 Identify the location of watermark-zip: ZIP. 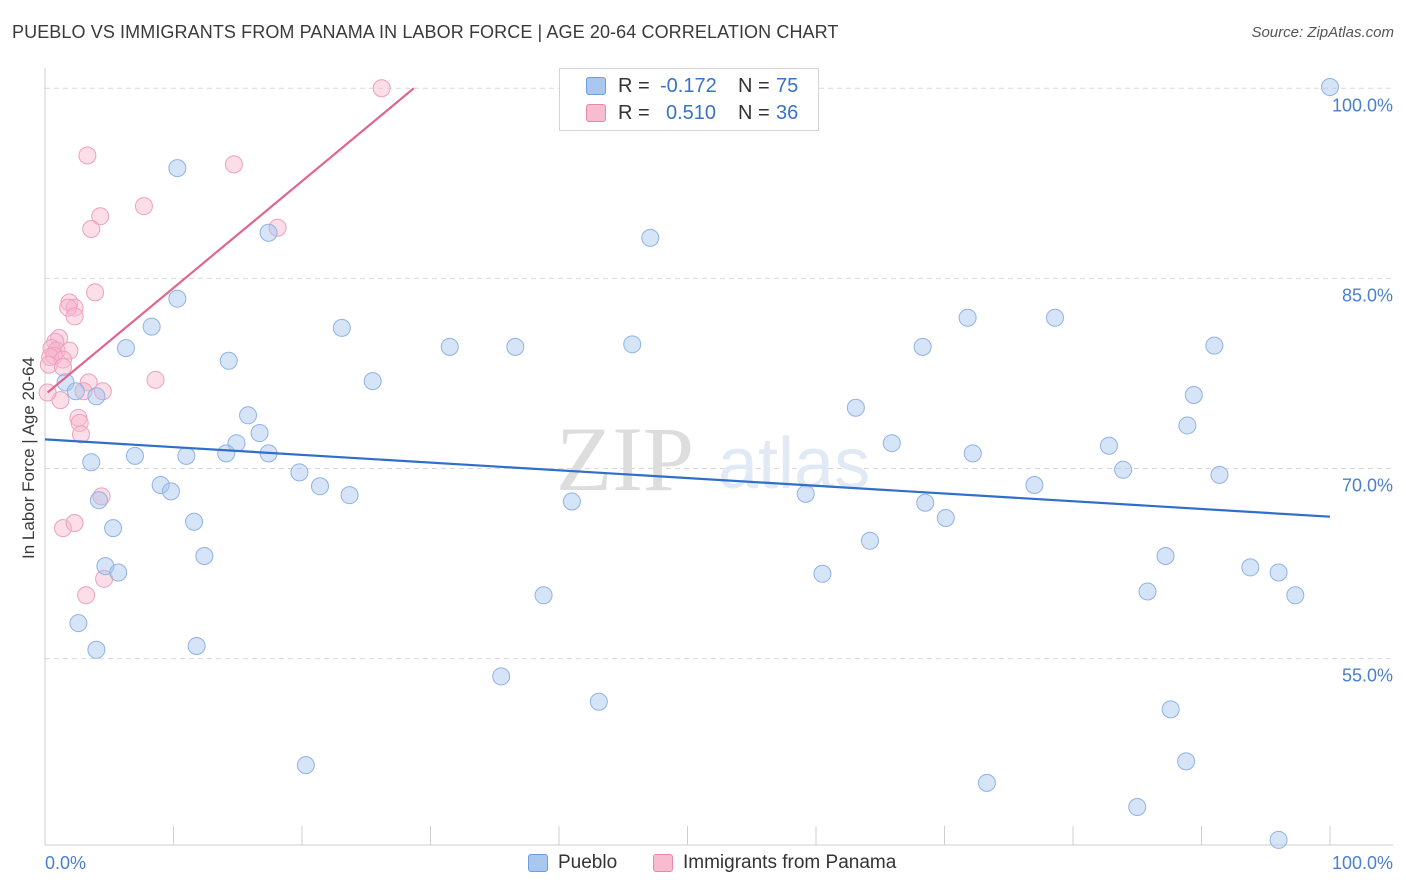
(625, 459).